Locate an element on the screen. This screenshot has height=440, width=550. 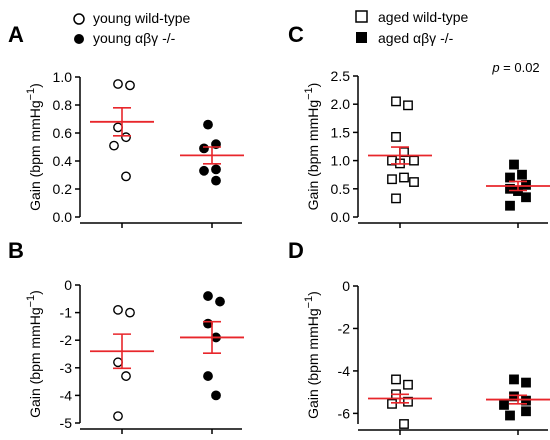
legend-label-aged-knockout: aged αβγ -/- is located at coordinates (416, 38).